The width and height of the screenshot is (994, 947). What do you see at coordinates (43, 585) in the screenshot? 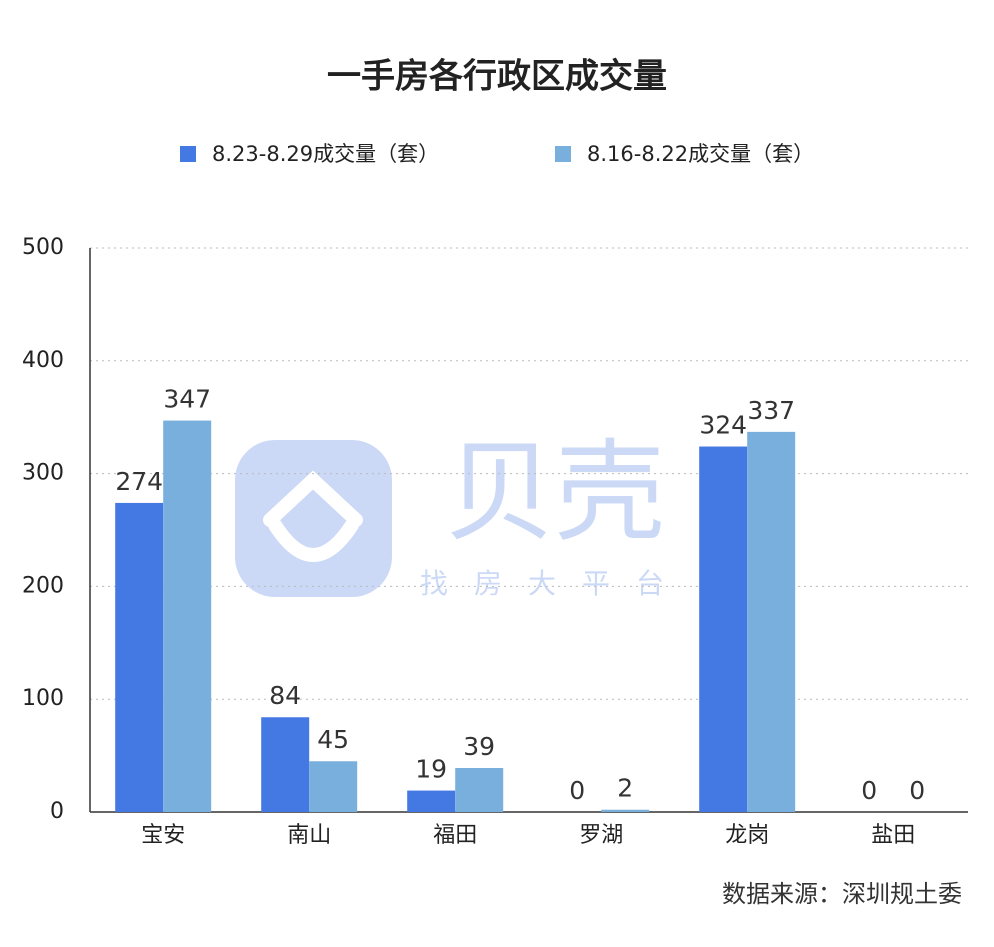
I see `y-tick-label: 200` at bounding box center [43, 585].